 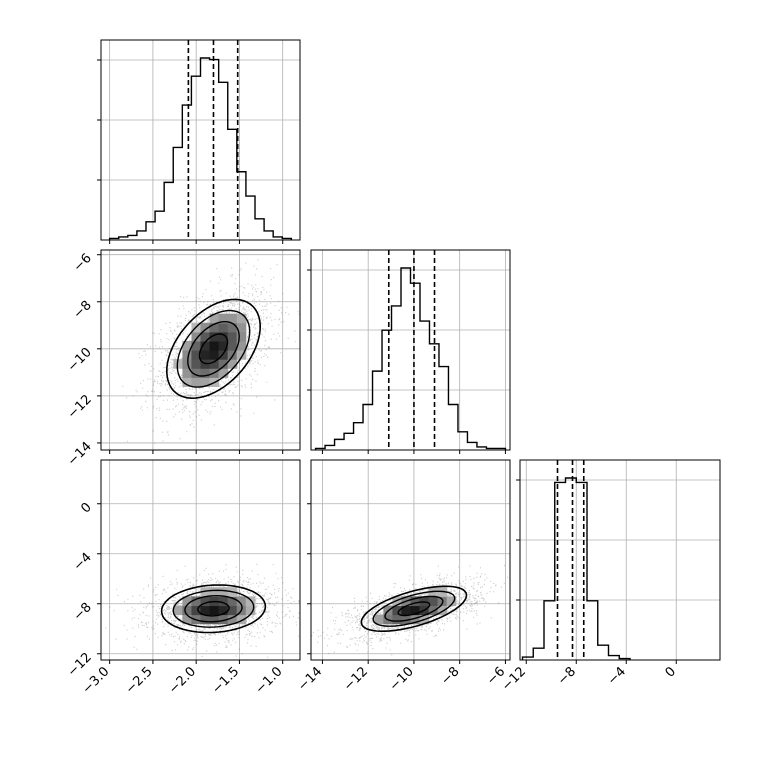 What do you see at coordinates (86, 508) in the screenshot?
I see `y-tick-label: 0` at bounding box center [86, 508].